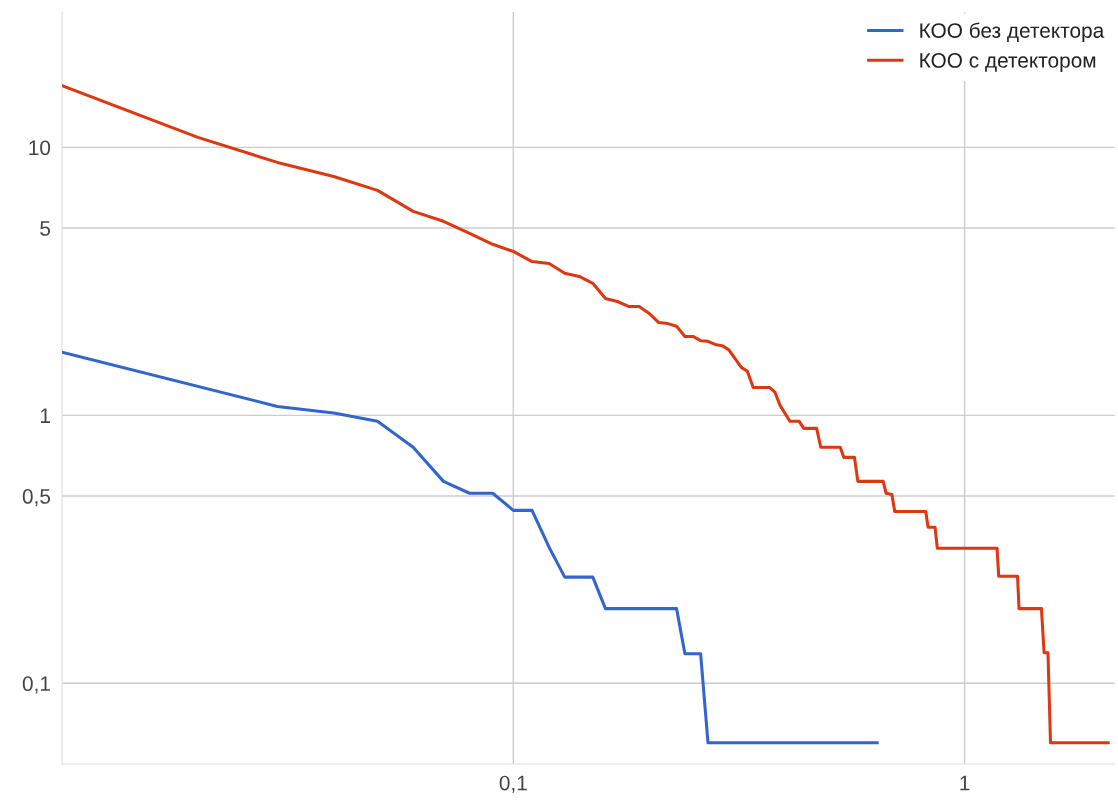 This screenshot has width=1118, height=803. Describe the element at coordinates (36, 498) in the screenshot. I see `y-tick-label: 0,5` at that location.